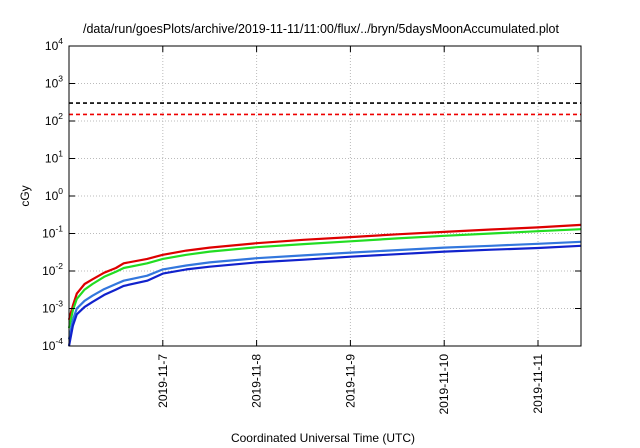 The image size is (640, 448). Describe the element at coordinates (52, 232) in the screenshot. I see `y-tick-label: 10⁻¹` at that location.